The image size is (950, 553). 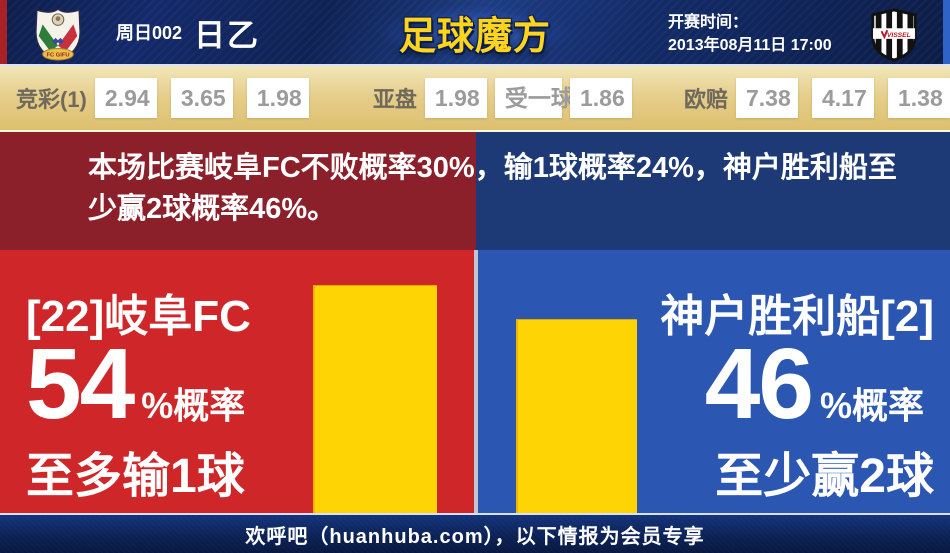 What do you see at coordinates (138, 316) in the screenshot?
I see `home-team-name: [22]岐阜FC` at bounding box center [138, 316].